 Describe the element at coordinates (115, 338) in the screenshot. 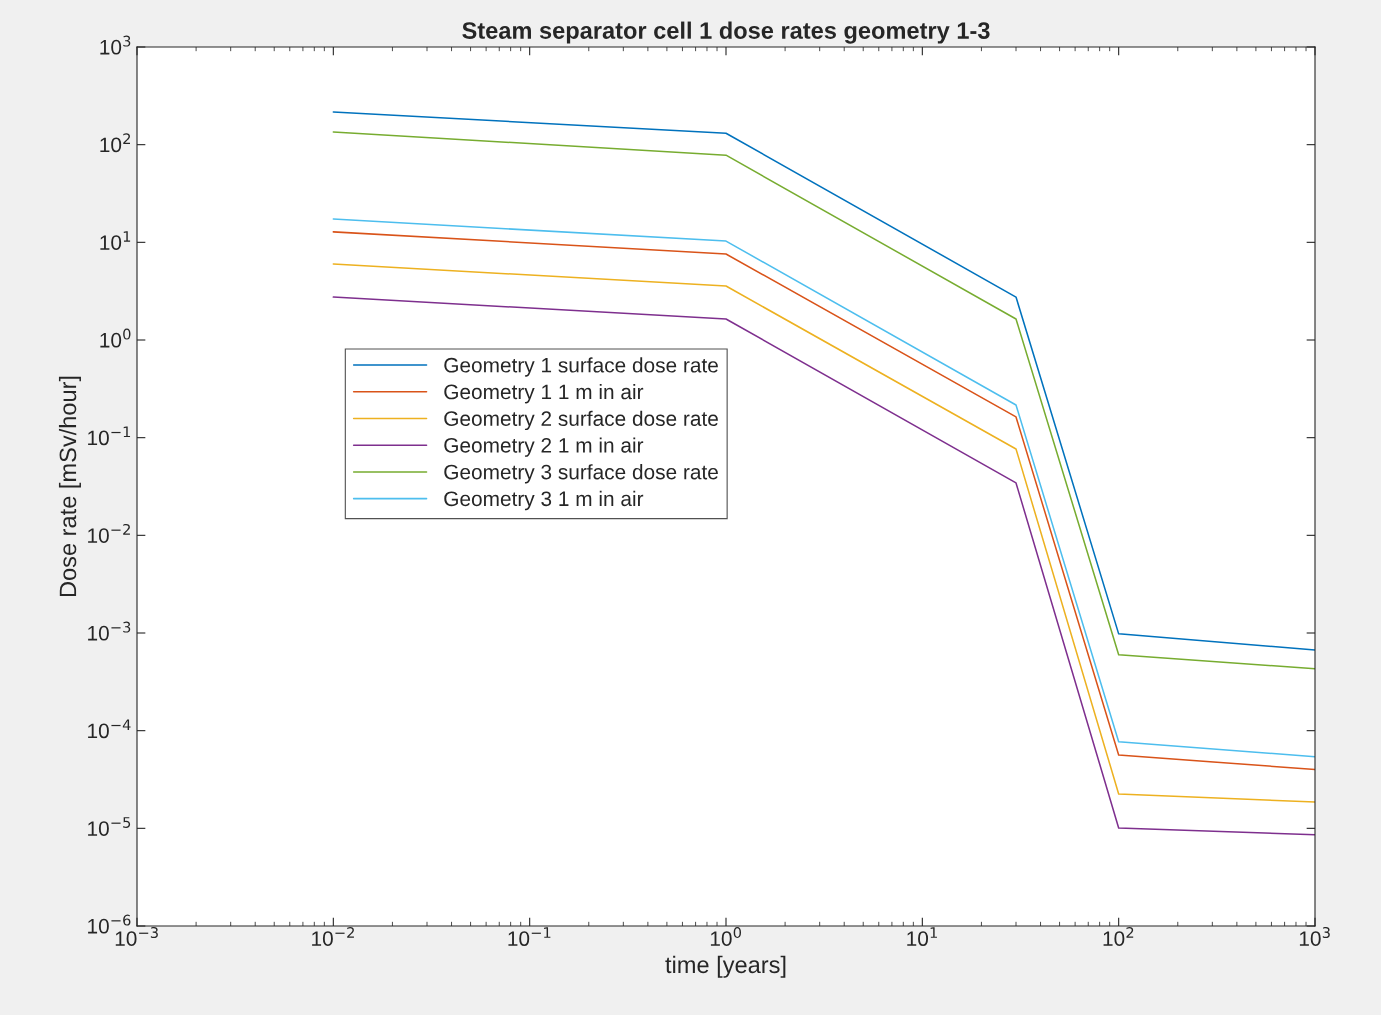

I see `y-tick-label: 10$^{0}$` at that location.